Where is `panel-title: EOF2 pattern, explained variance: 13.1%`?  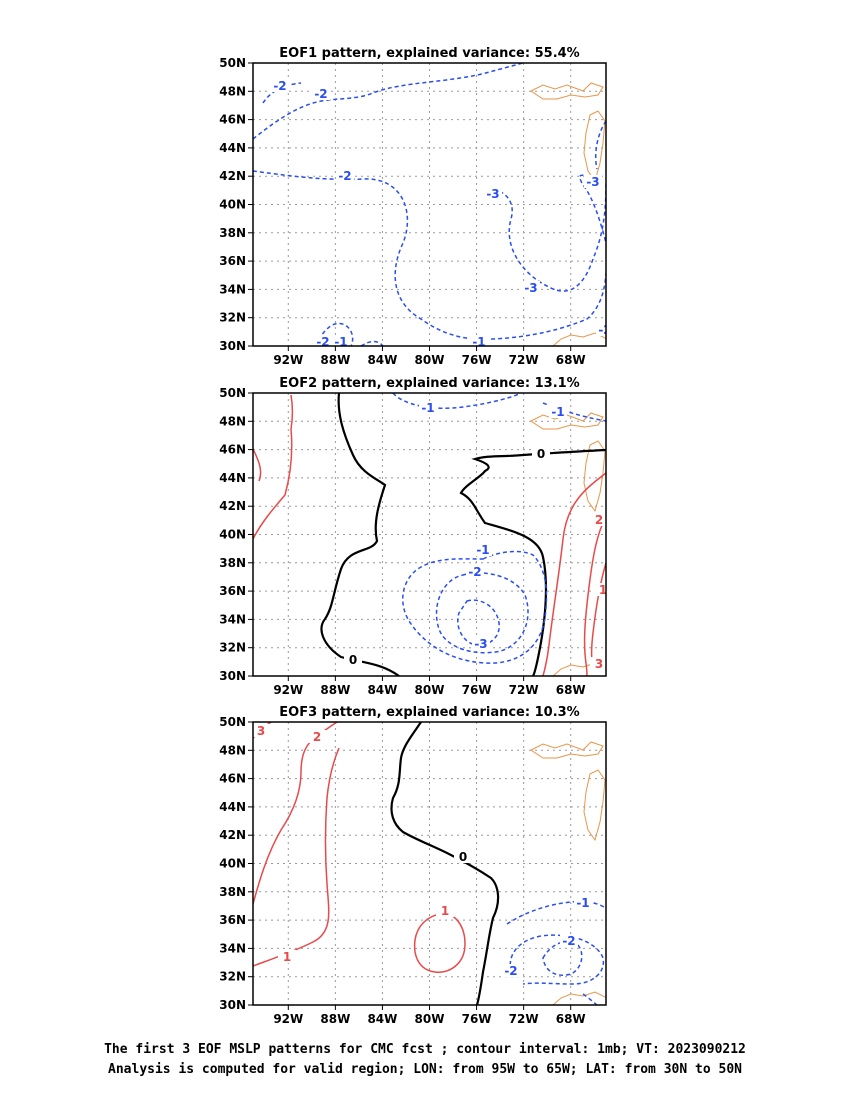
panel-title: EOF2 pattern, explained variance: 13.1% is located at coordinates (429, 383).